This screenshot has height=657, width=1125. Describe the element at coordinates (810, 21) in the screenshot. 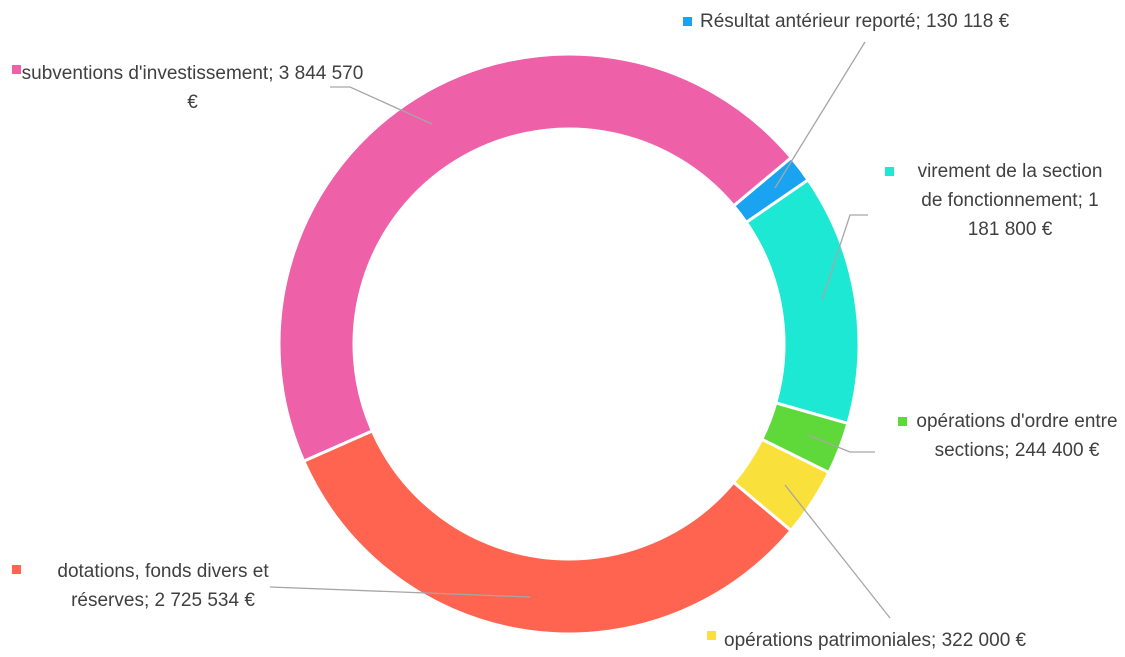

I see `category-label: Résultat antérieur reporté;` at that location.